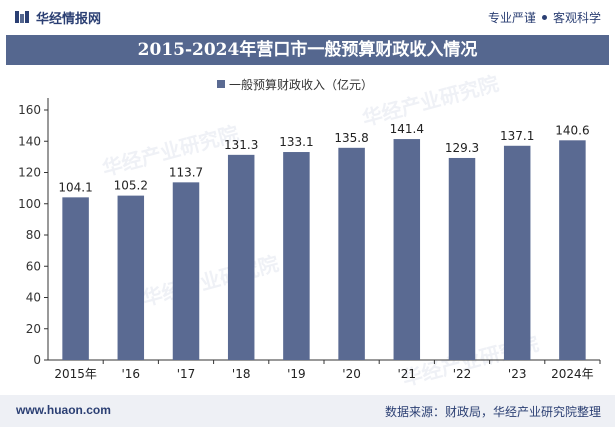  What do you see at coordinates (63, 410) in the screenshot?
I see `website-link: www.huaon.com` at bounding box center [63, 410].